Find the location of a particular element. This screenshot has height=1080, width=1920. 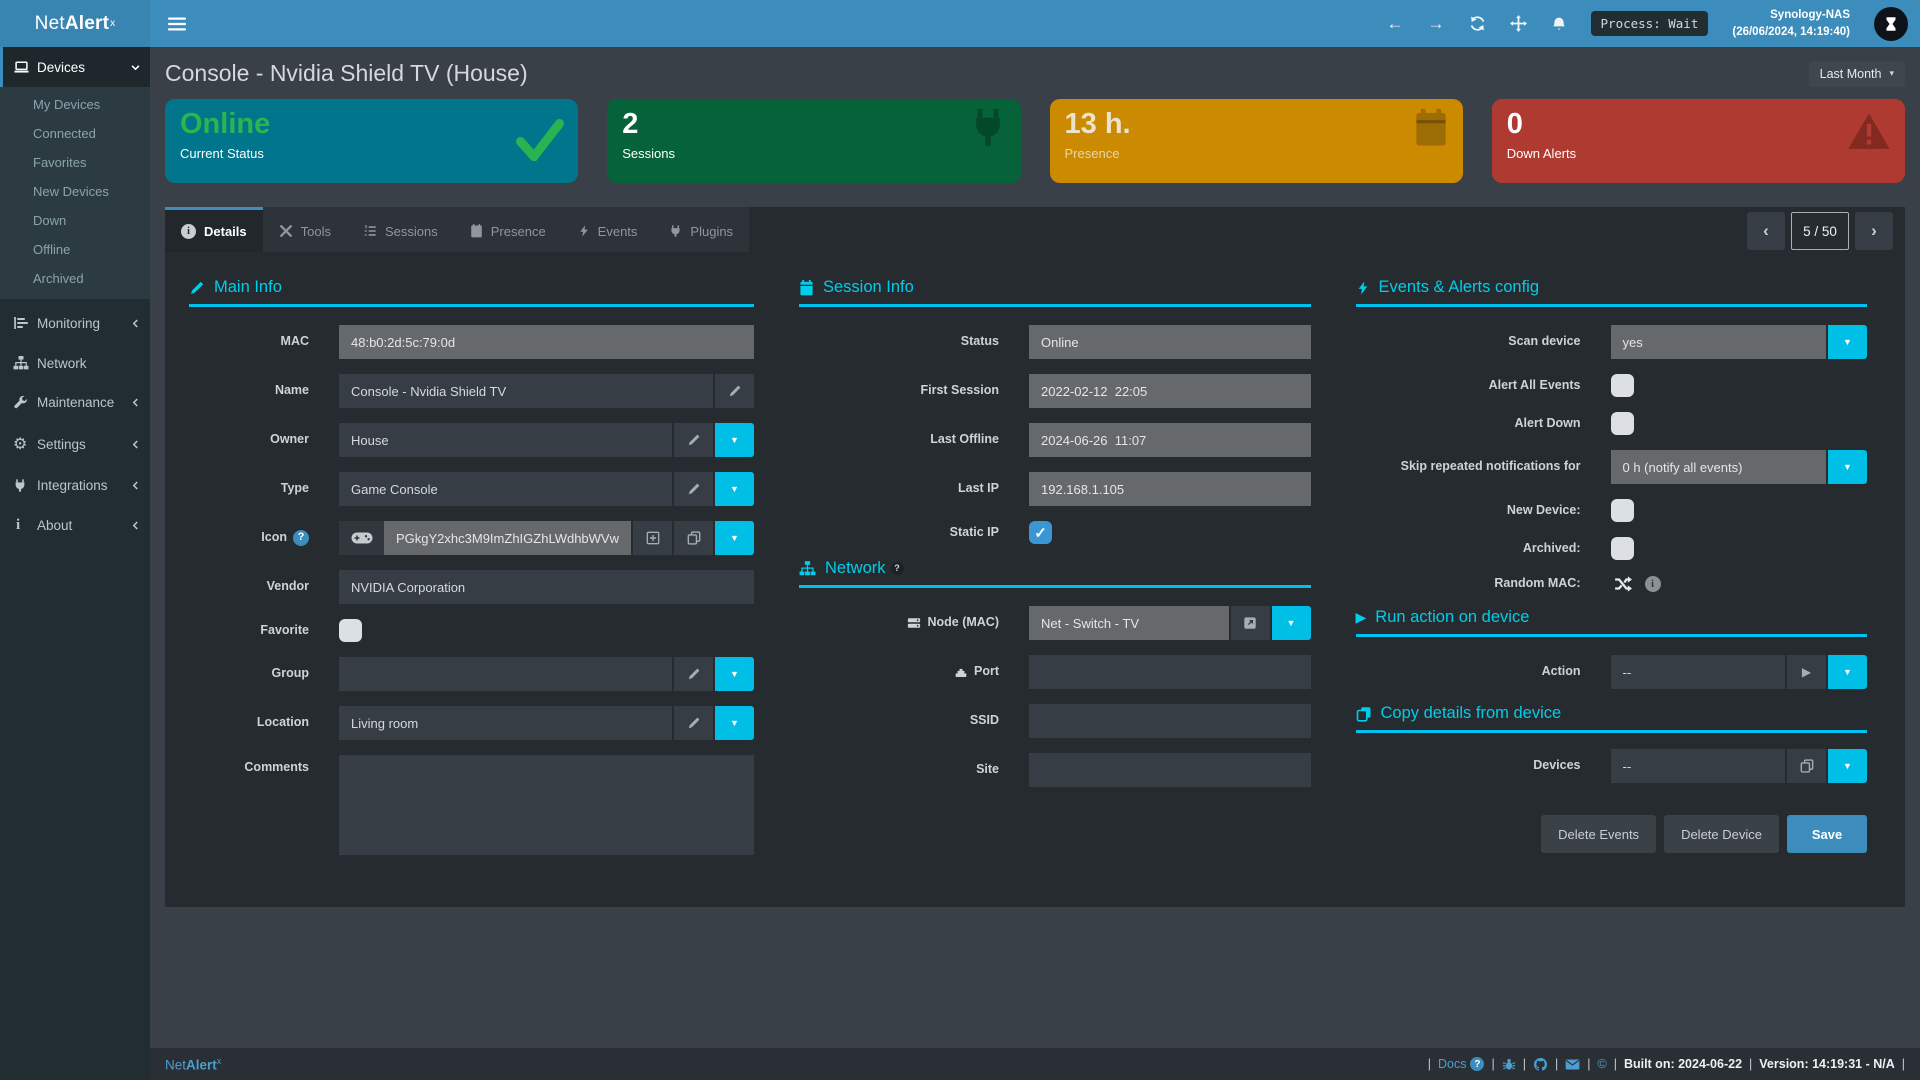

tab-sessions: Sessions is located at coordinates (400, 229).